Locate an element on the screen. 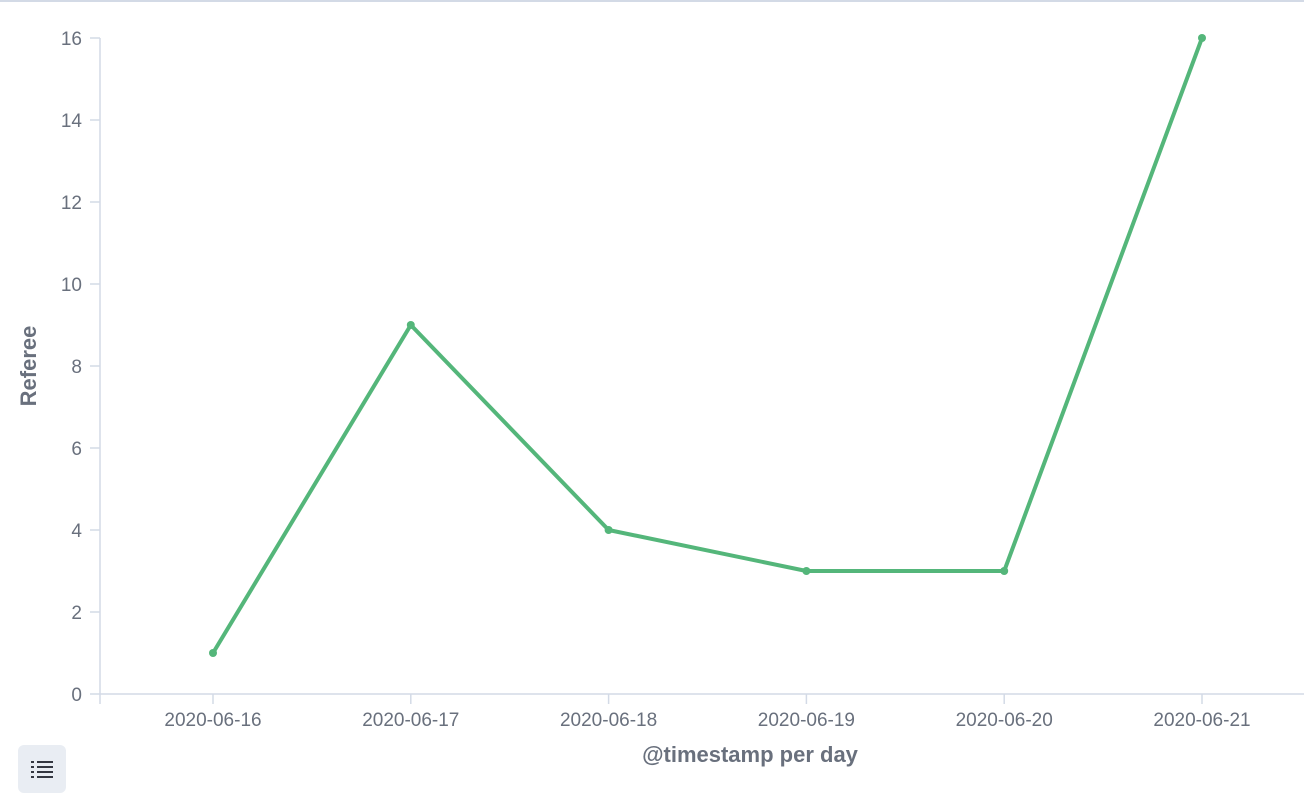  x-tick-label: 2020-06-19 is located at coordinates (806, 720).